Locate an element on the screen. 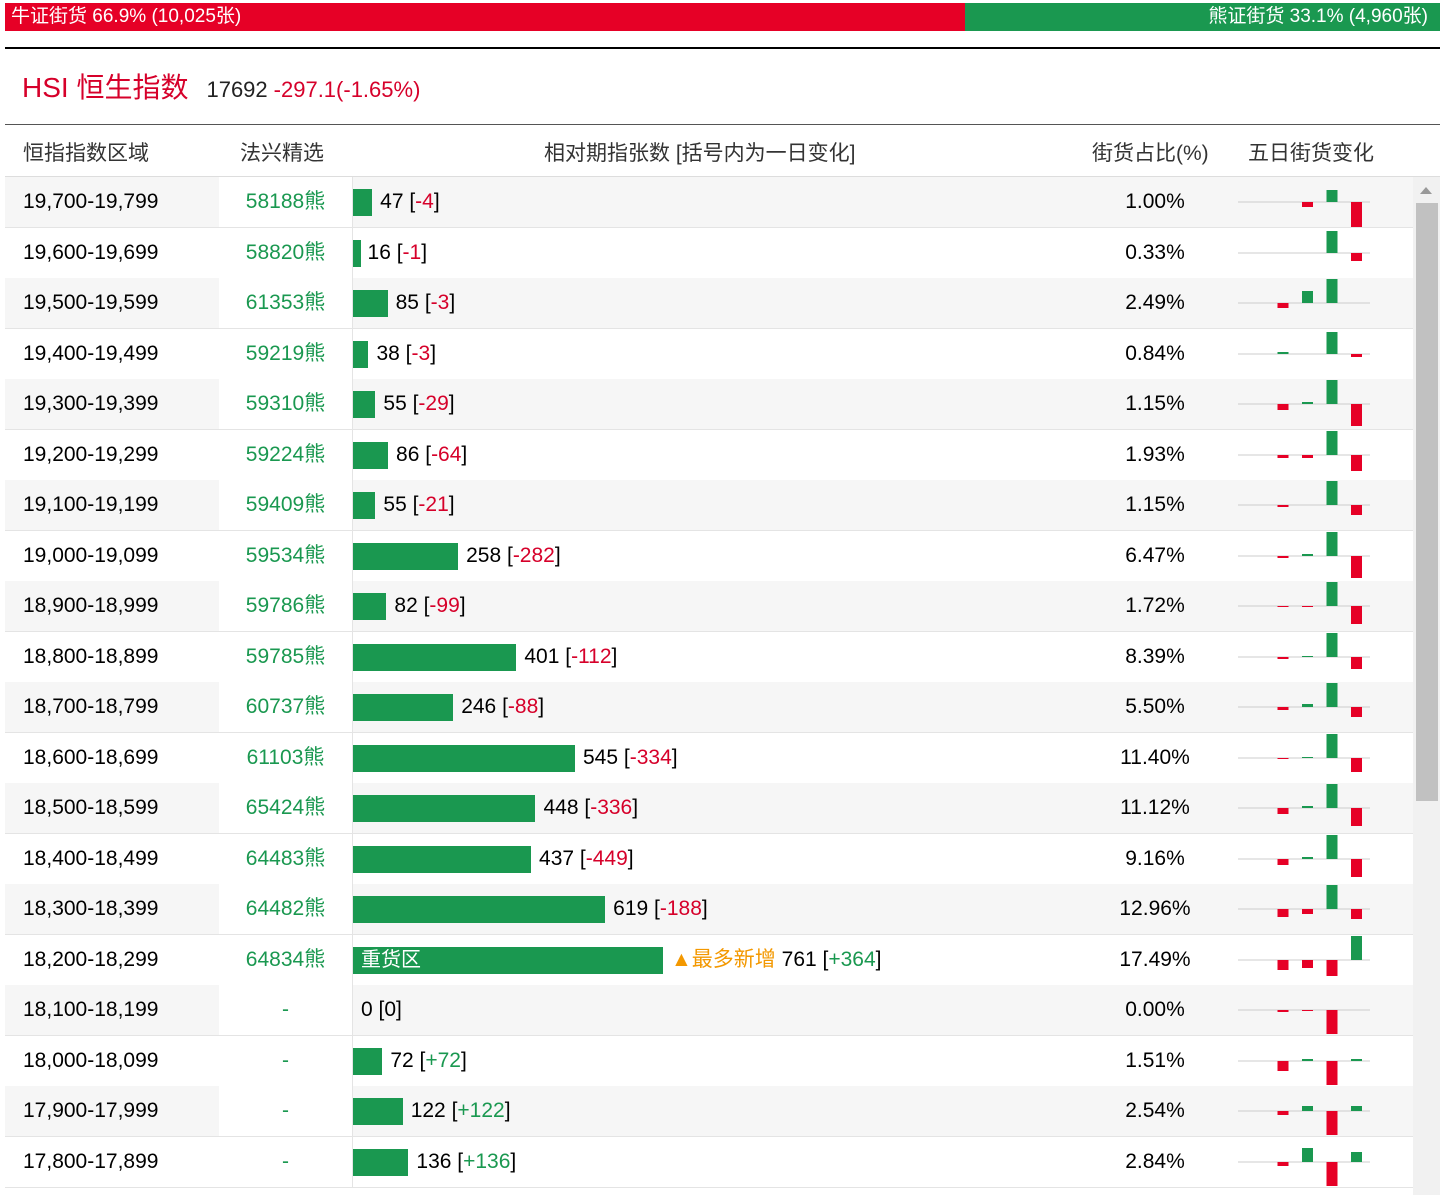  range-cell: 19,500-19,599 is located at coordinates (91, 302).